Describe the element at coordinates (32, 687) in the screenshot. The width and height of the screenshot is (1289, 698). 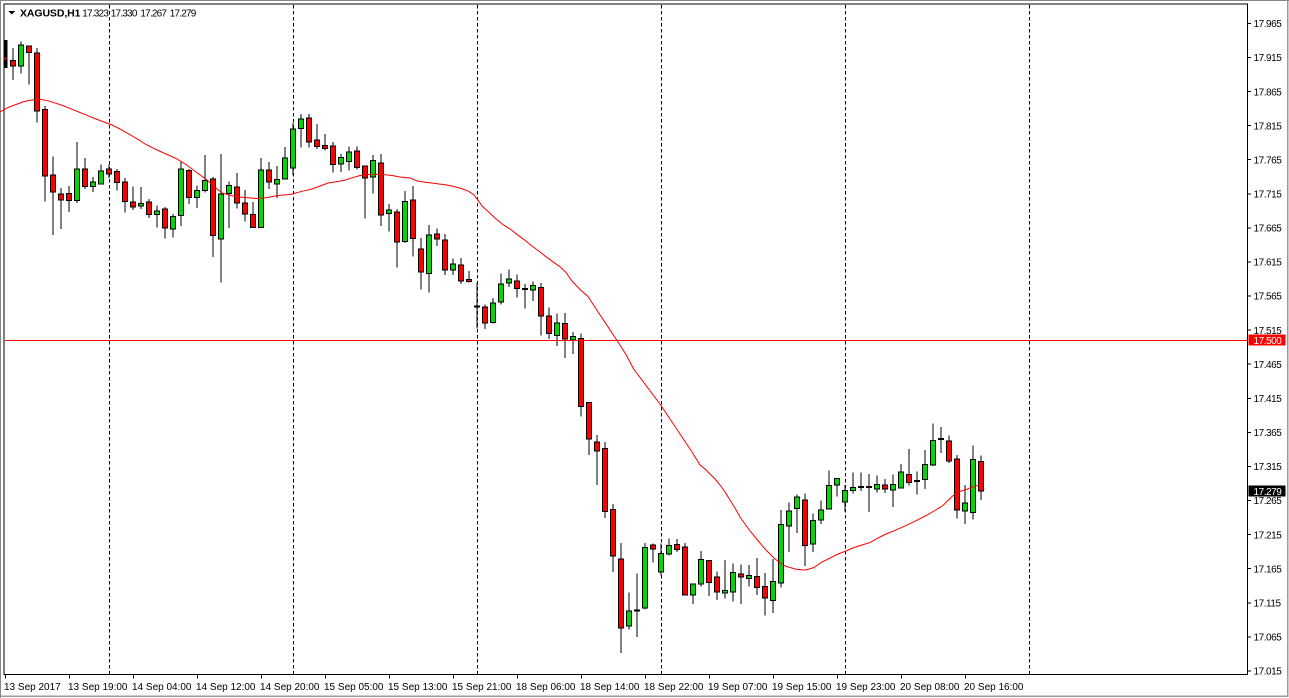
I see `svg-text: 13 Sep 2017` at that location.